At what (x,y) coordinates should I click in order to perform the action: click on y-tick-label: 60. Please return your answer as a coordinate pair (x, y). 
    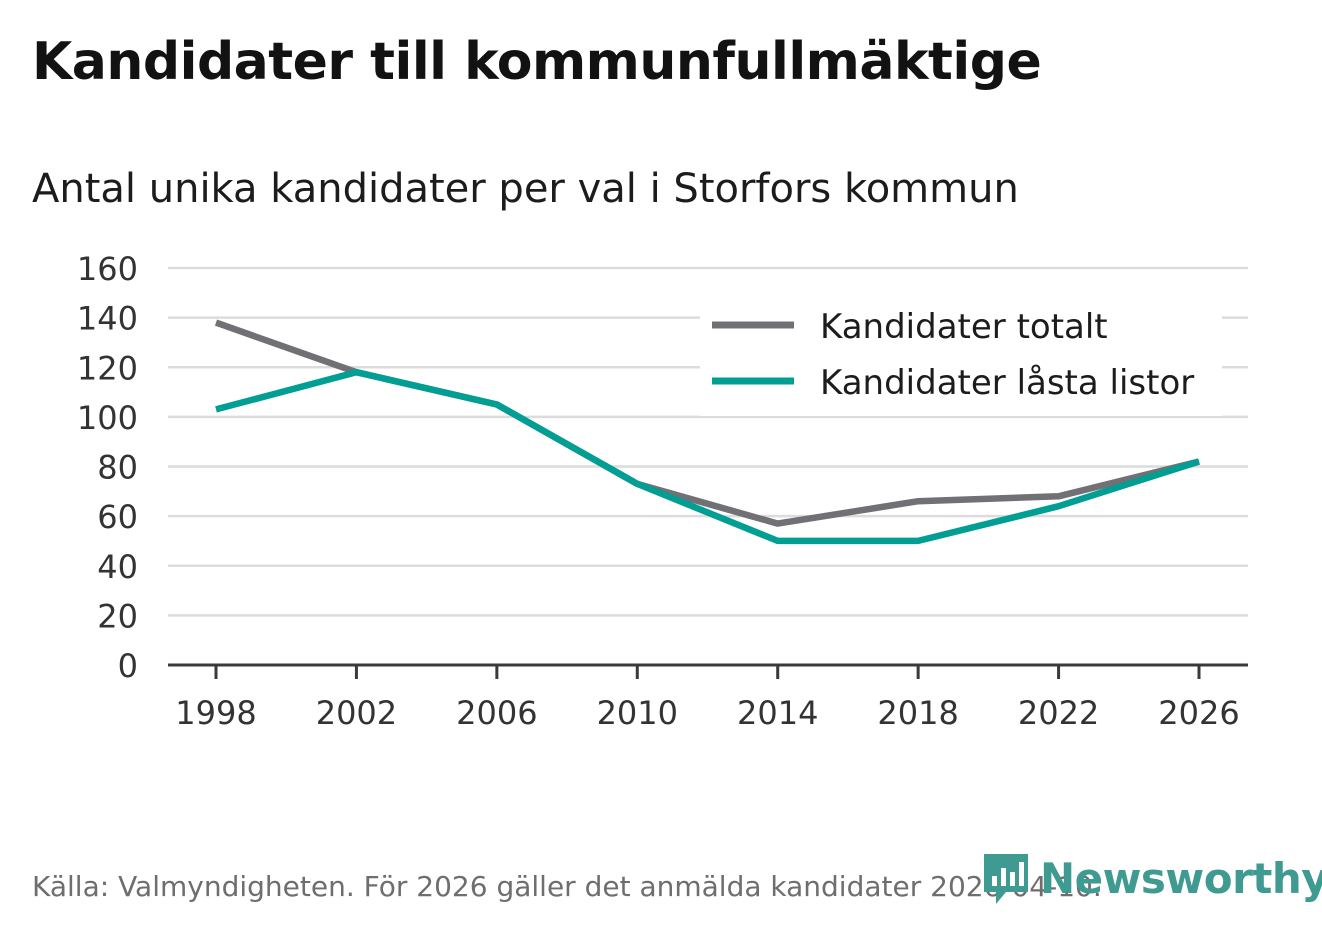
    Looking at the image, I should click on (117, 517).